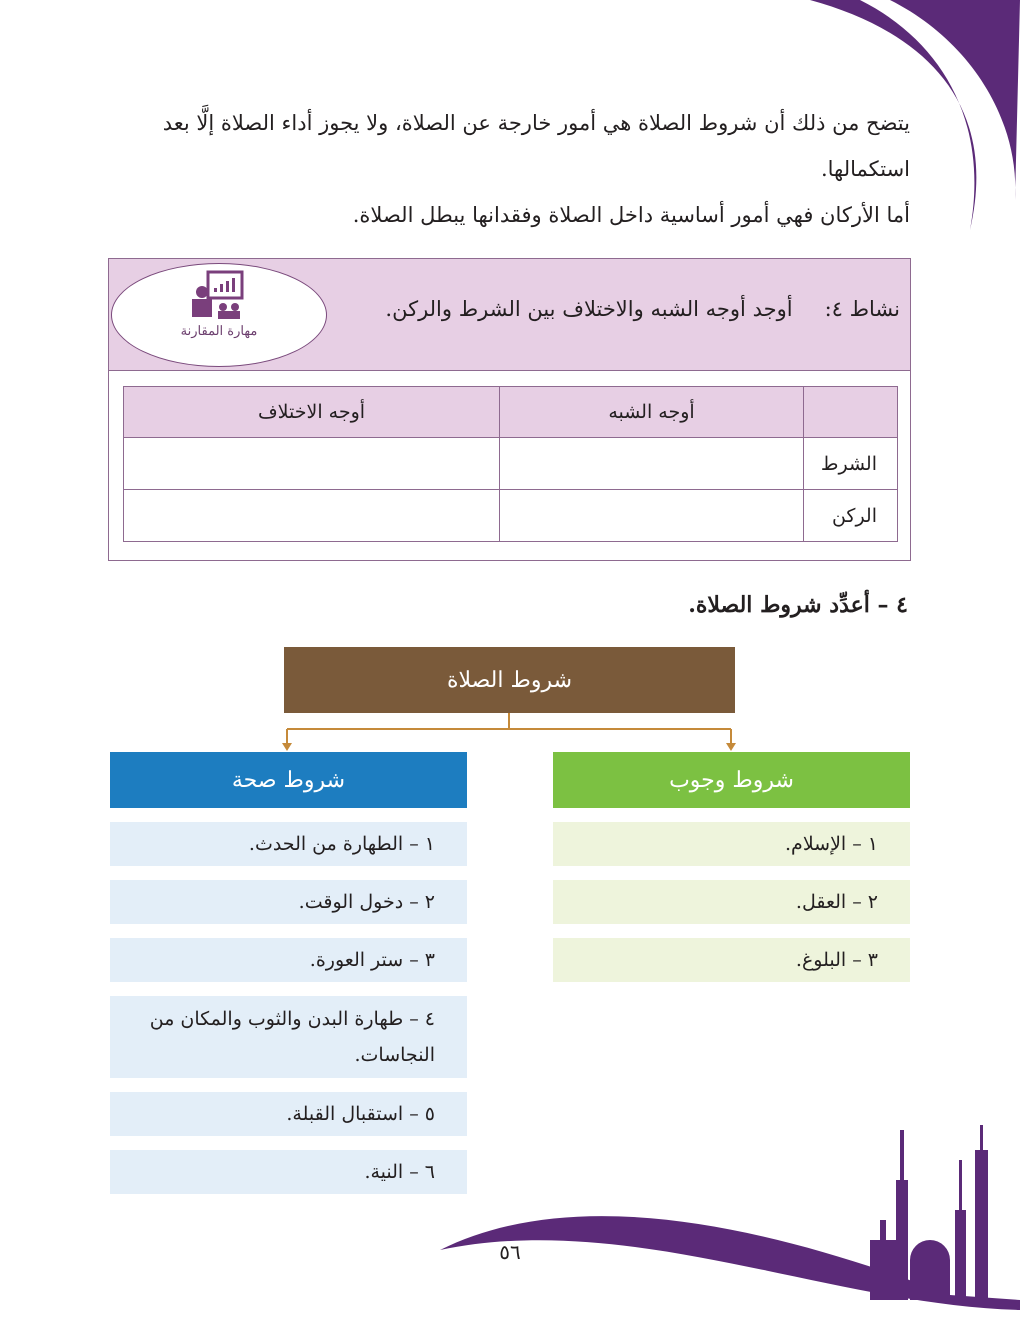  Describe the element at coordinates (731, 902) in the screenshot. I see `list-item: ٢ – العقل.` at that location.